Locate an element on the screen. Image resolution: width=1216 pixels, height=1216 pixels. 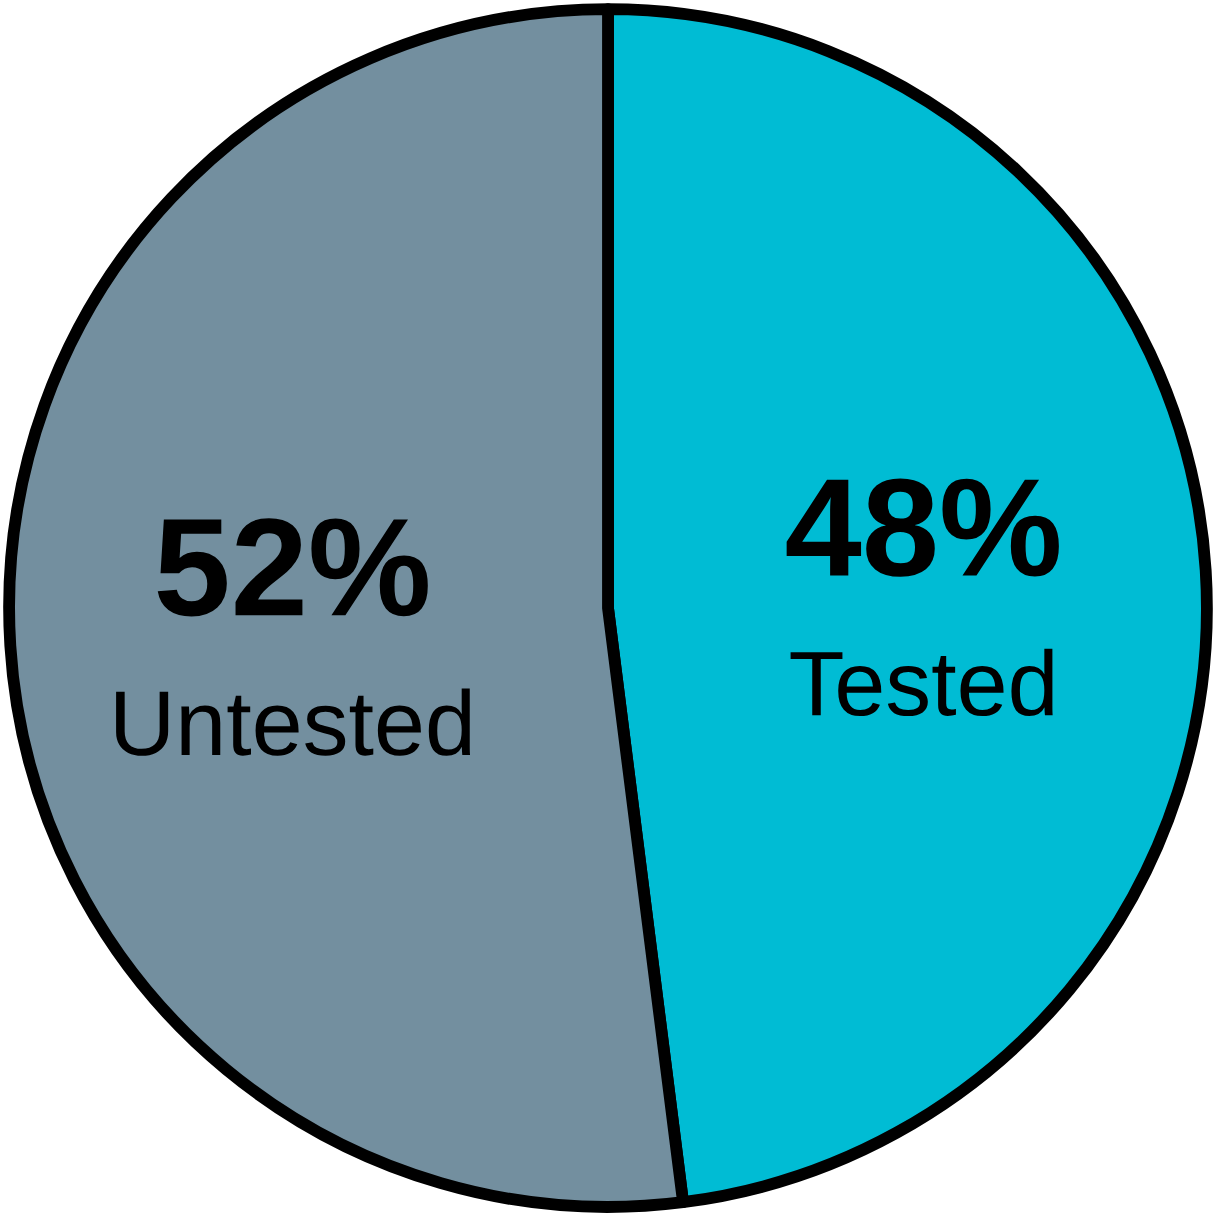
slice-label: Tested is located at coordinates (921, 682).